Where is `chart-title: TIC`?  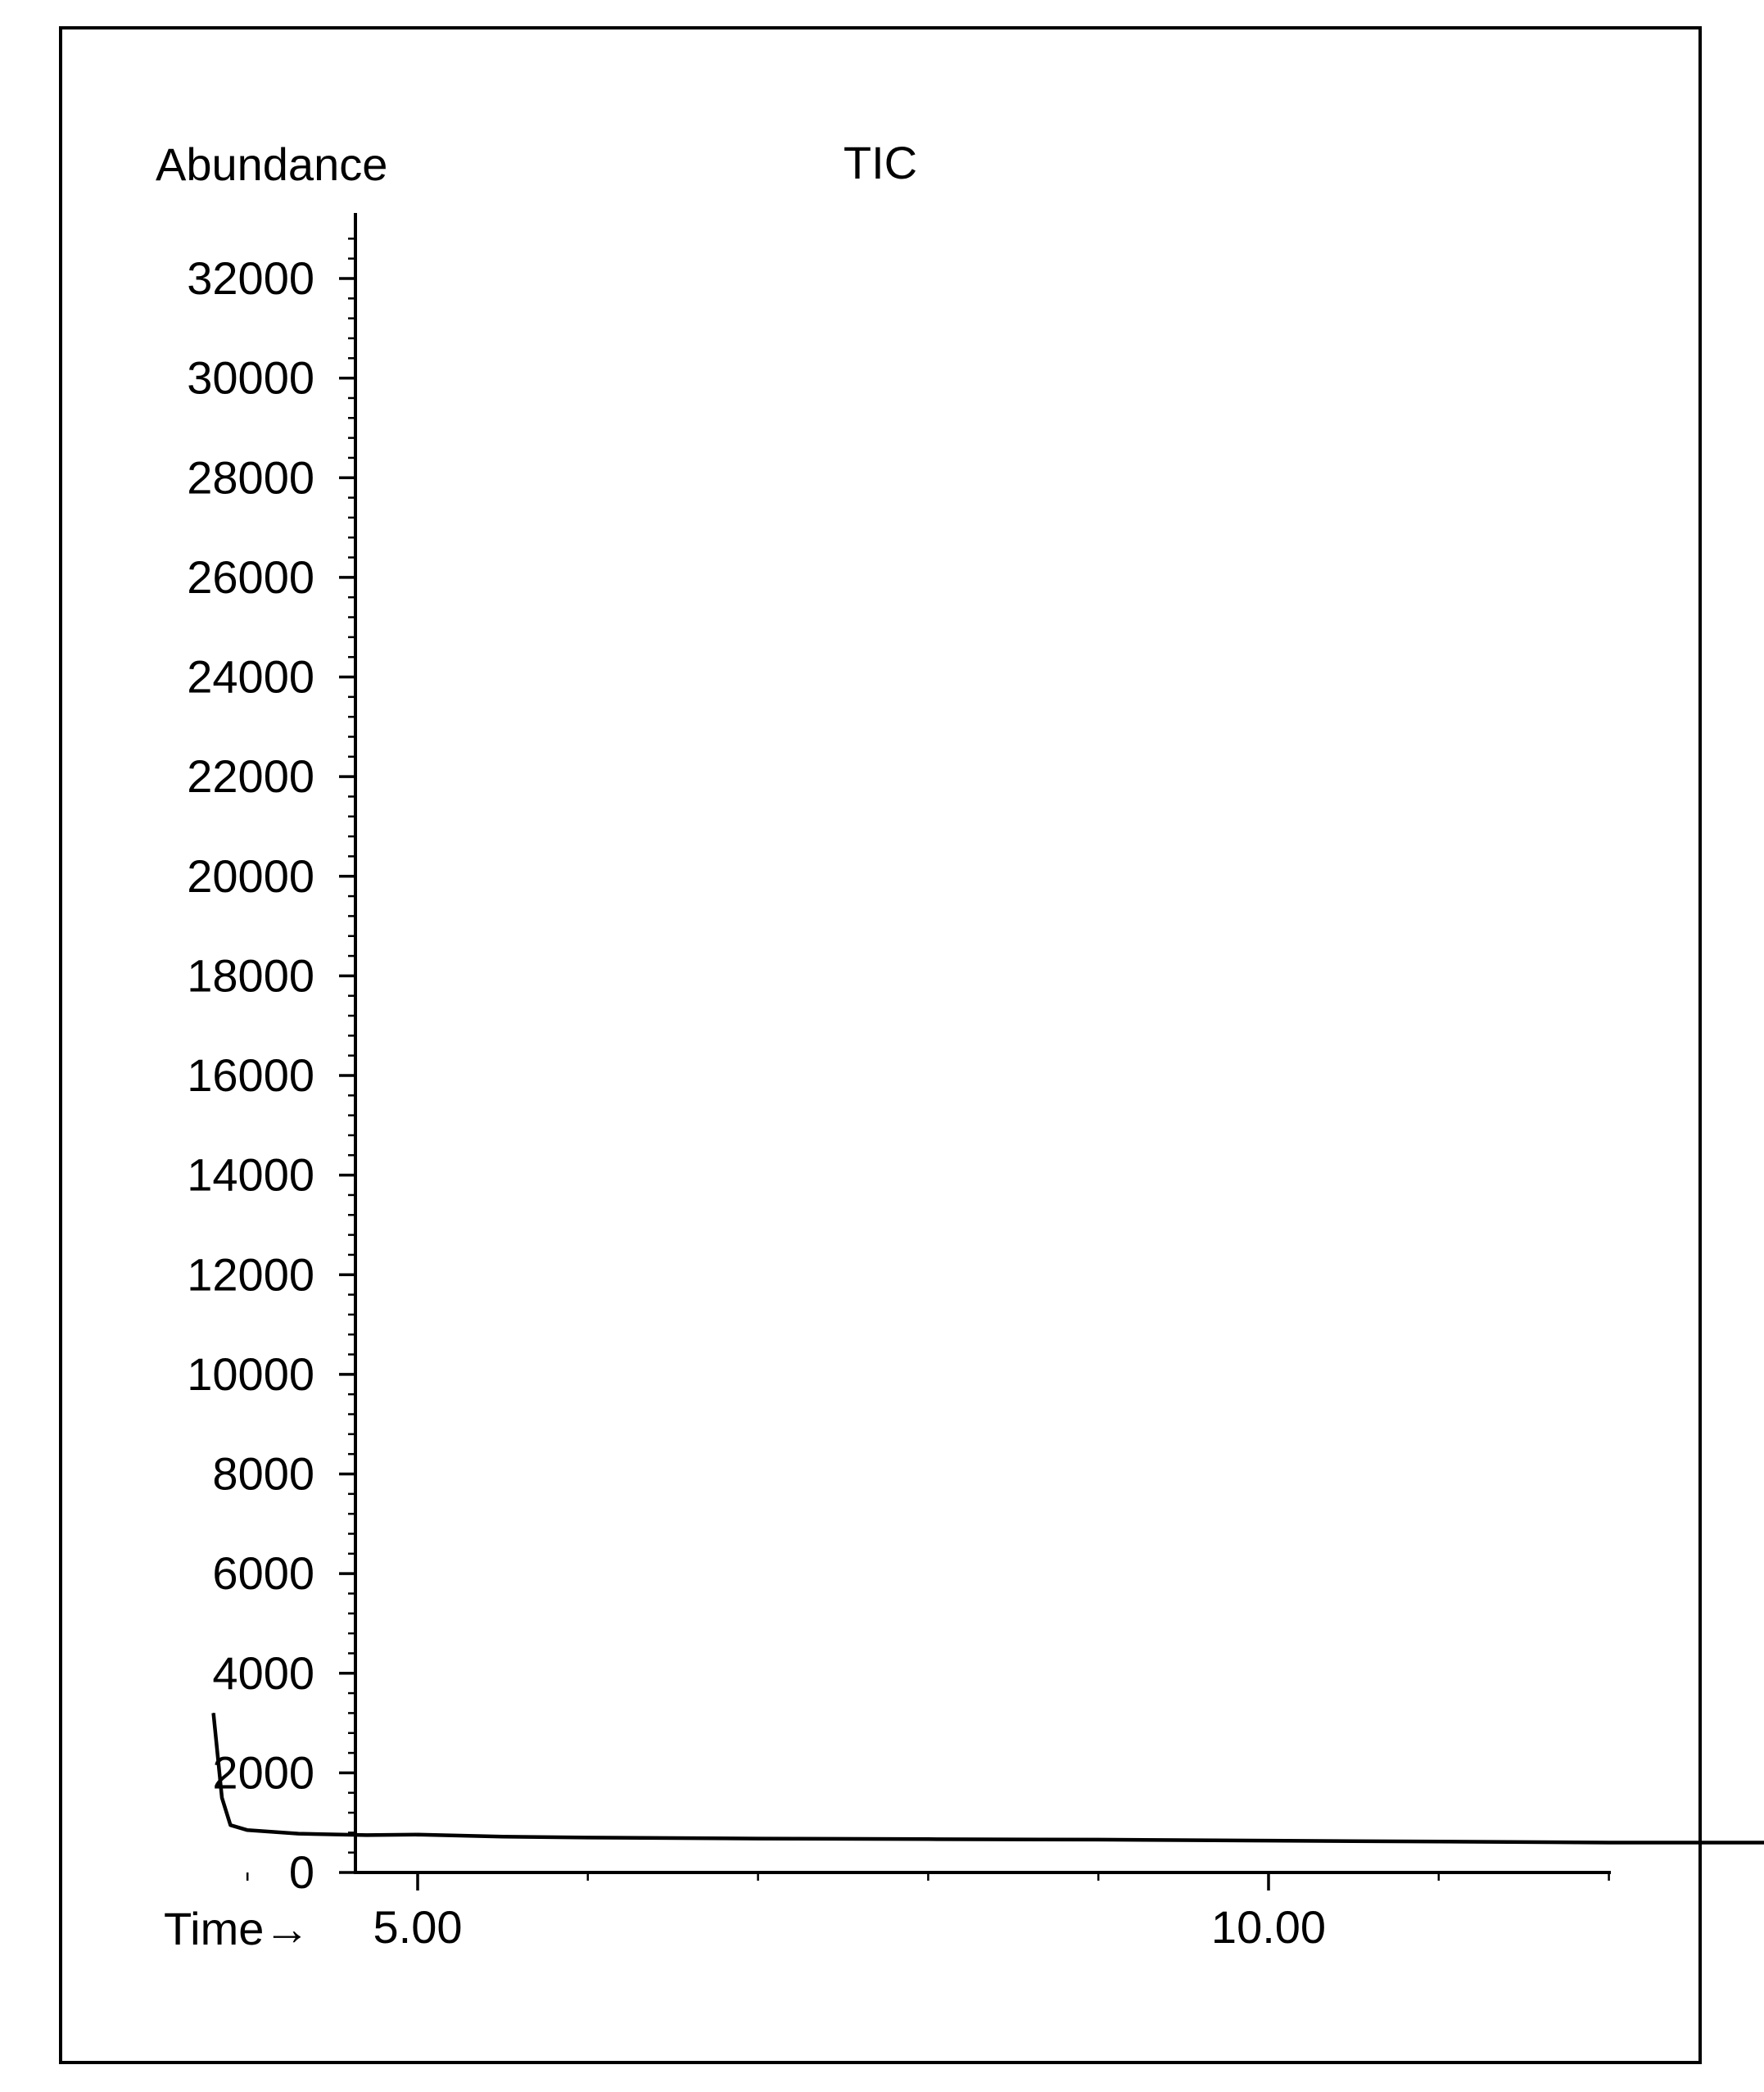
chart-title: TIC is located at coordinates (880, 162).